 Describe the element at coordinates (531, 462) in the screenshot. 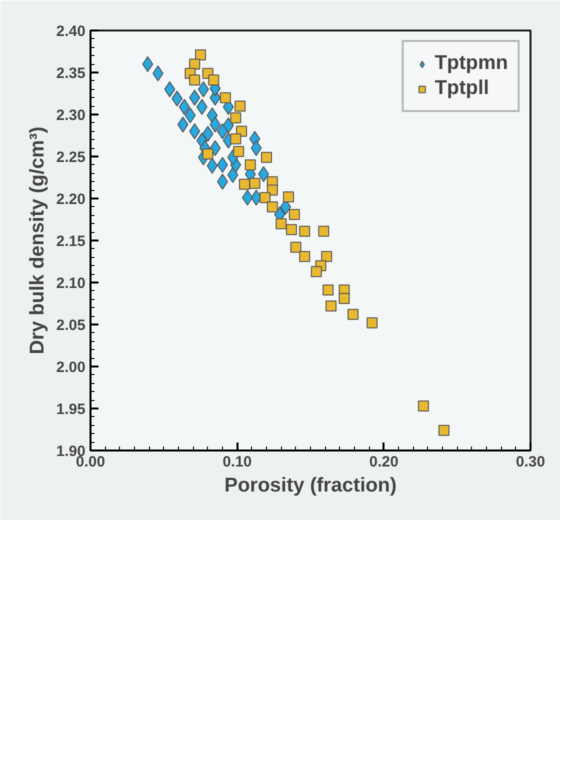

I see `x-tick-label: 0.30` at that location.